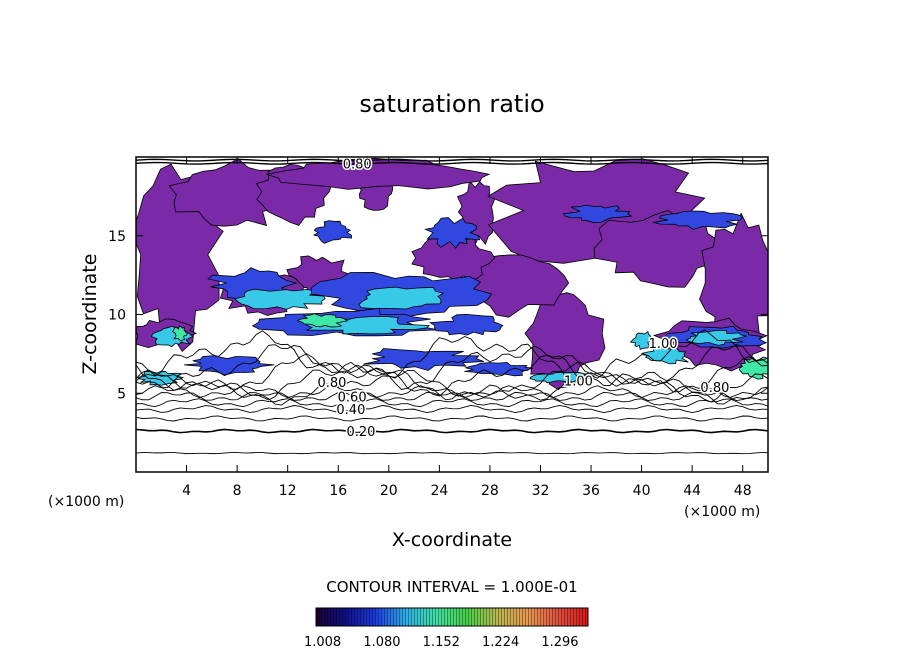 The width and height of the screenshot is (904, 654). I want to click on x-tick-label: 24, so click(439, 491).